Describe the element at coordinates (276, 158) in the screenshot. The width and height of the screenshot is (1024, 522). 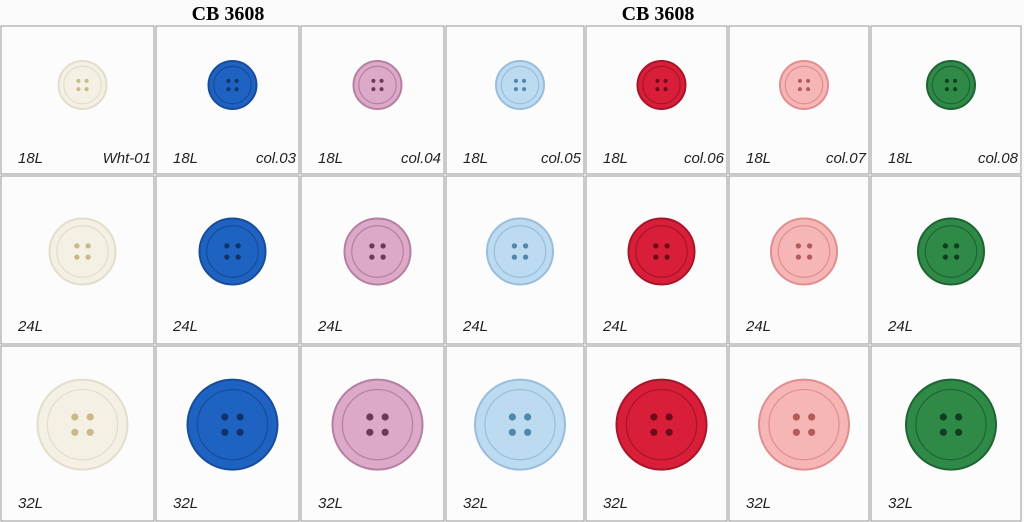
I see `color-code: col.03` at that location.